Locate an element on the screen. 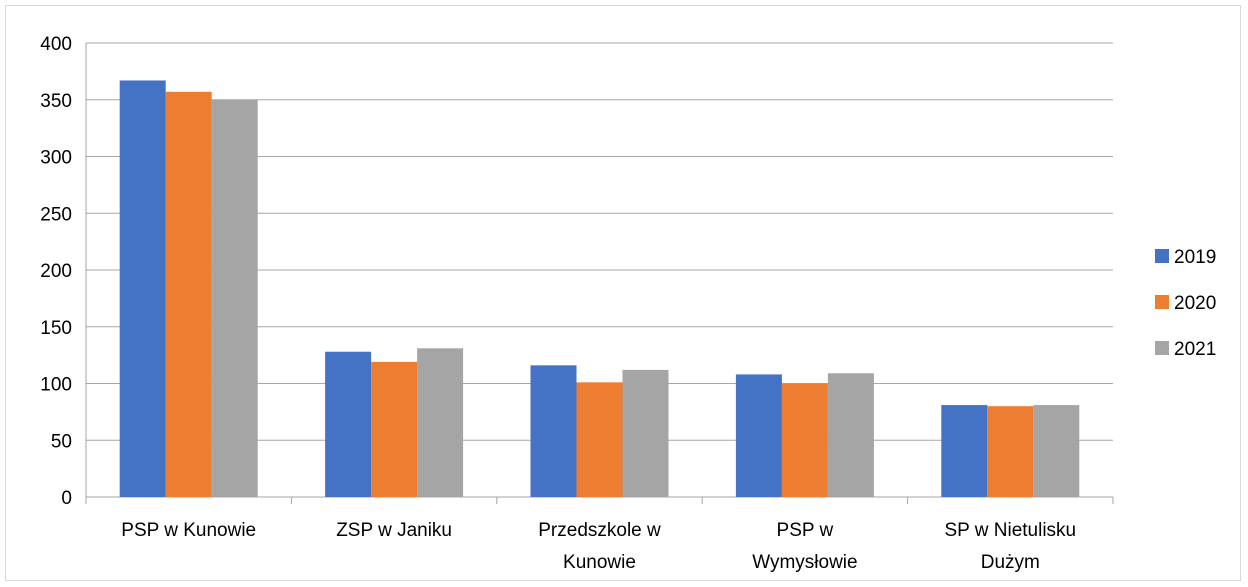  x-category-label: SP w Nietulisku is located at coordinates (1010, 530).